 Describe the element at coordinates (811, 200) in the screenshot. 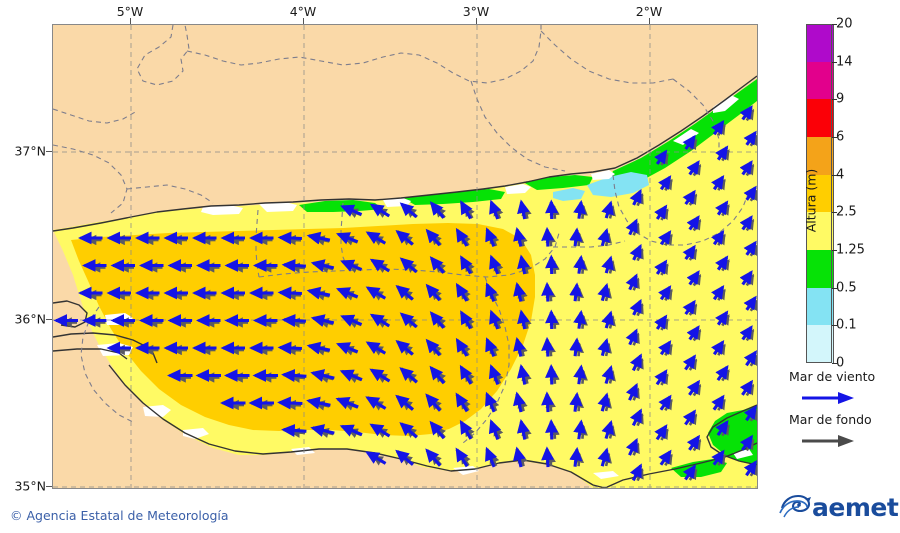

I see `colorbar-title: Altura (m)` at that location.